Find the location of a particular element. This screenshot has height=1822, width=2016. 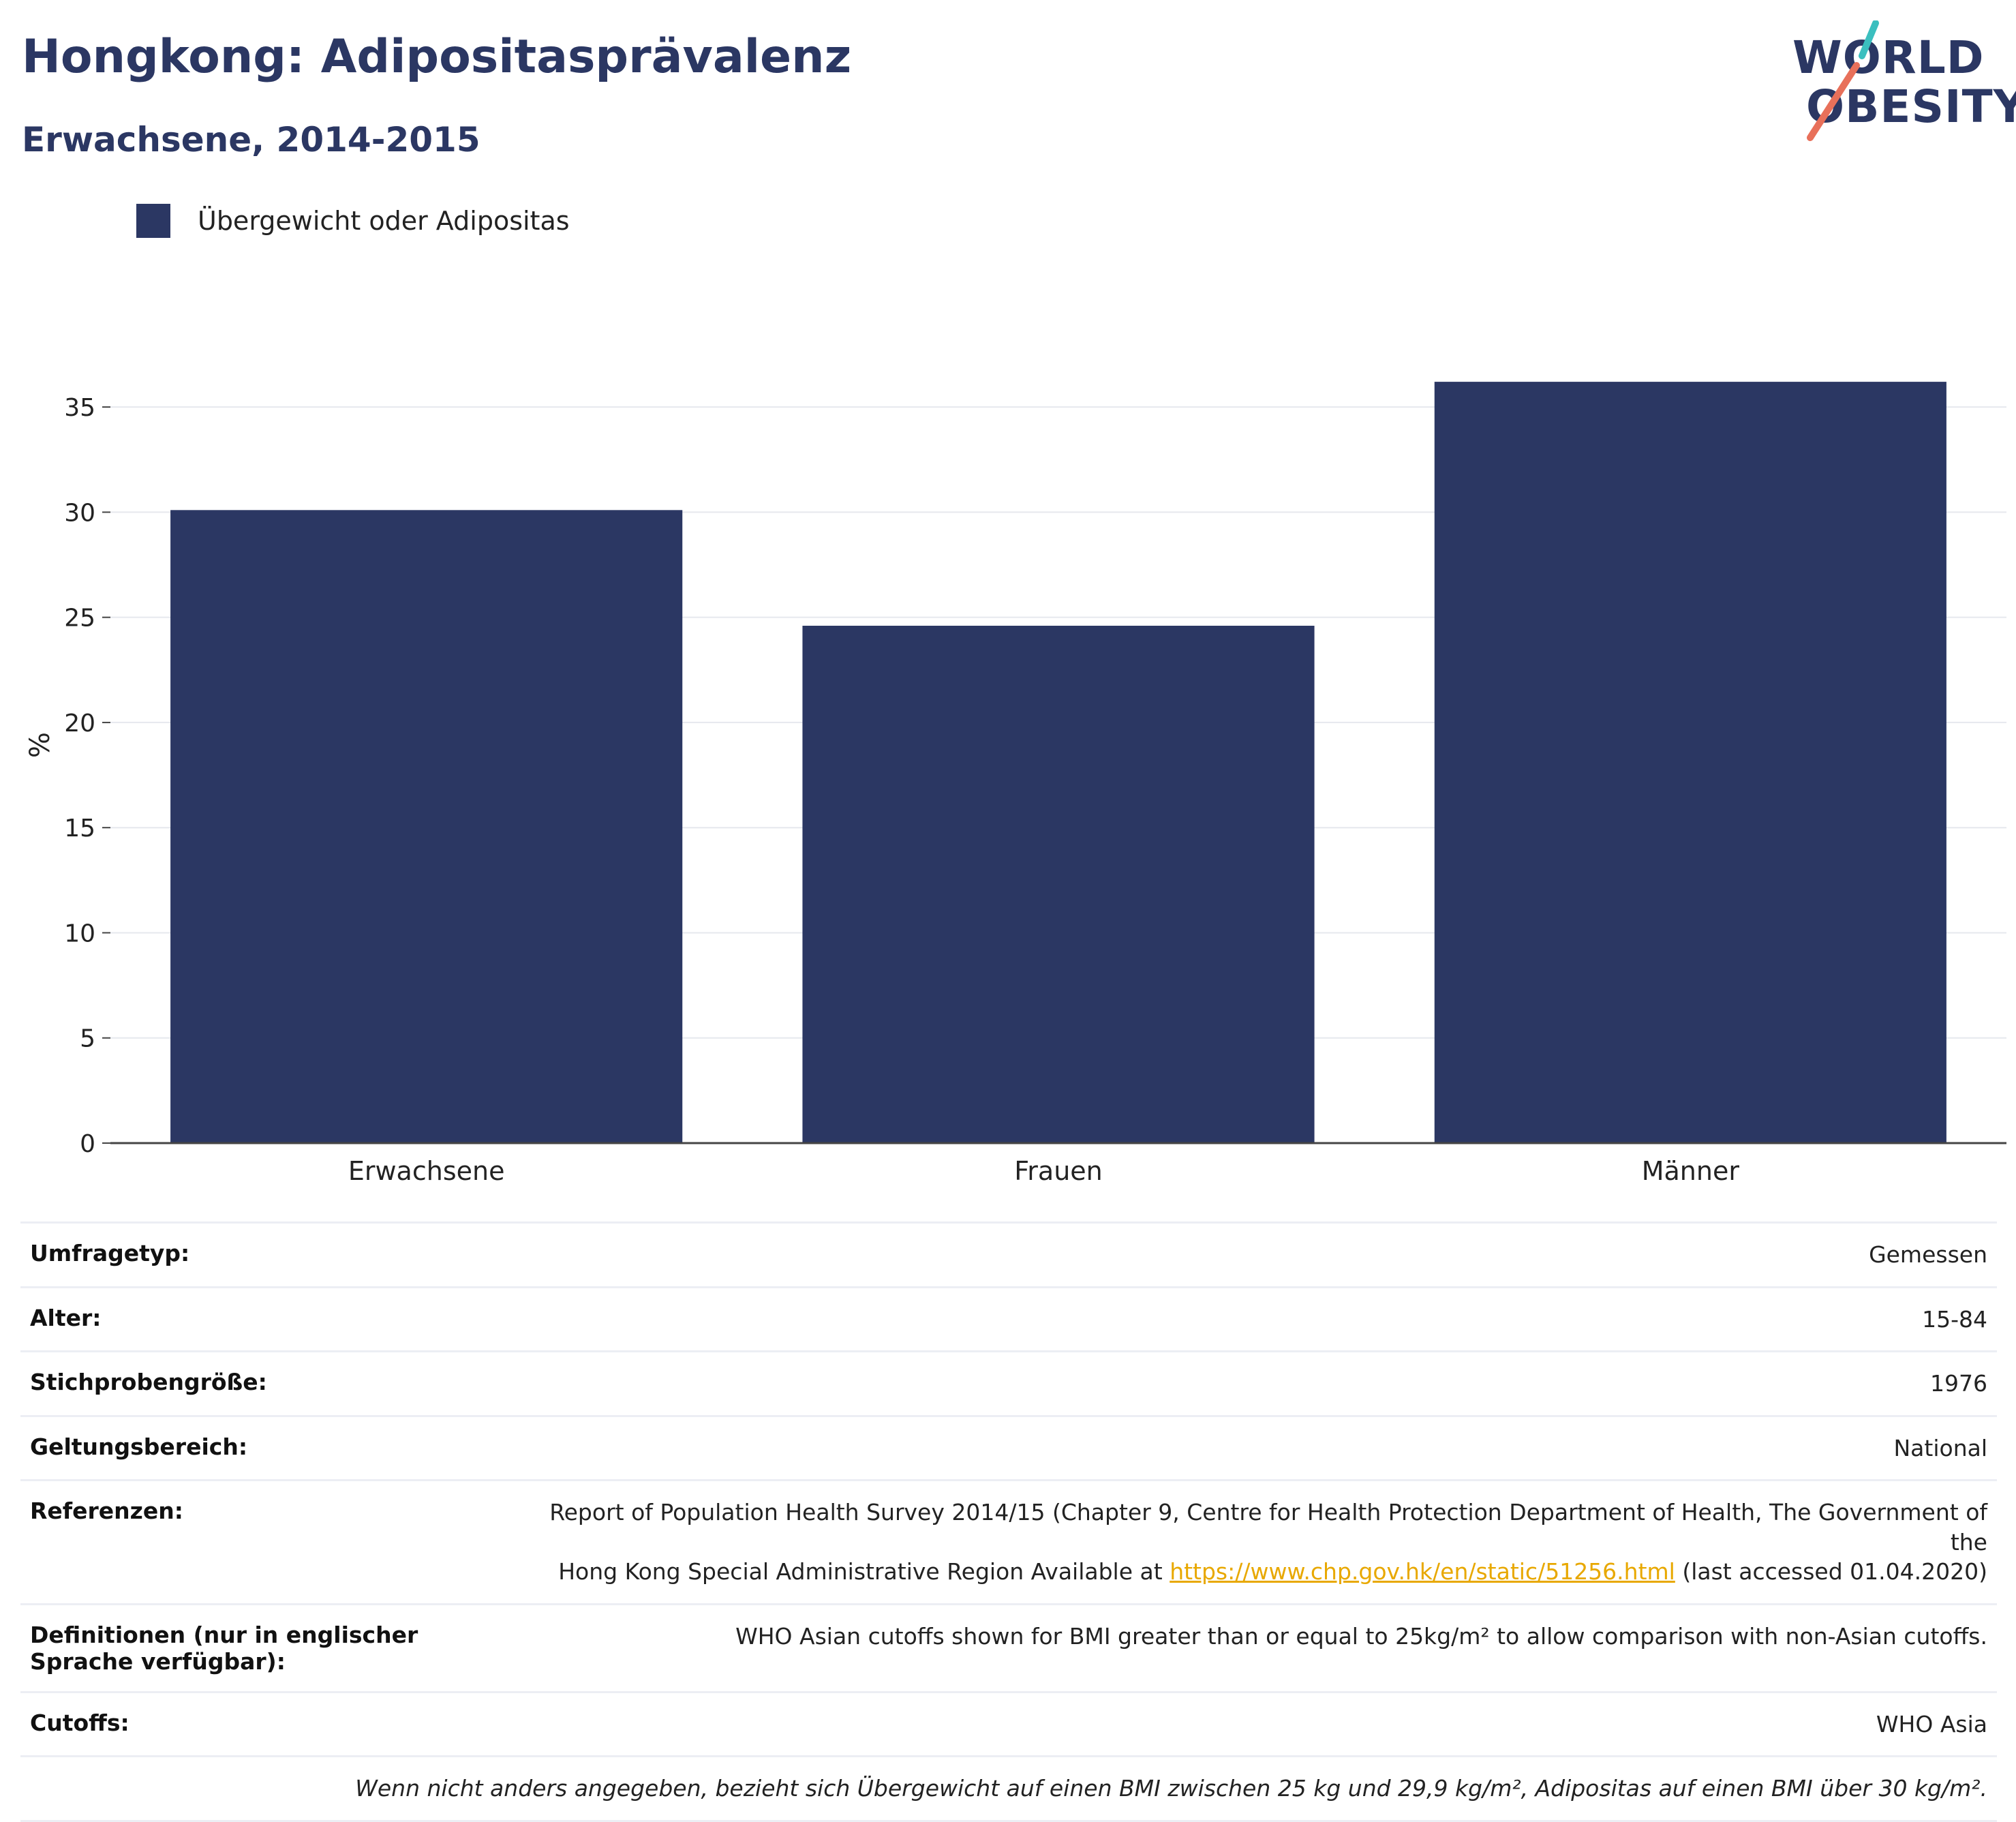

legend-label: Übergewicht oder Adipositas is located at coordinates (384, 221).